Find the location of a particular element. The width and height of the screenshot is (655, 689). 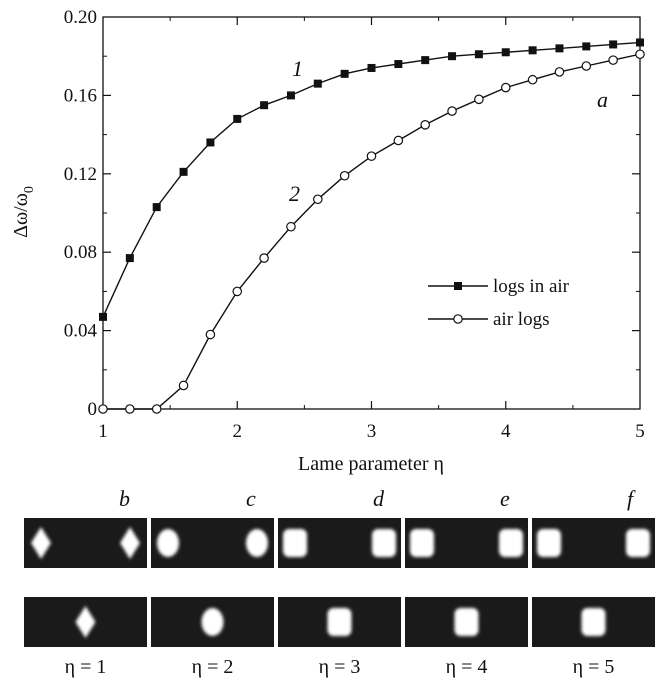

x-tick-label: 2 is located at coordinates (238, 431).